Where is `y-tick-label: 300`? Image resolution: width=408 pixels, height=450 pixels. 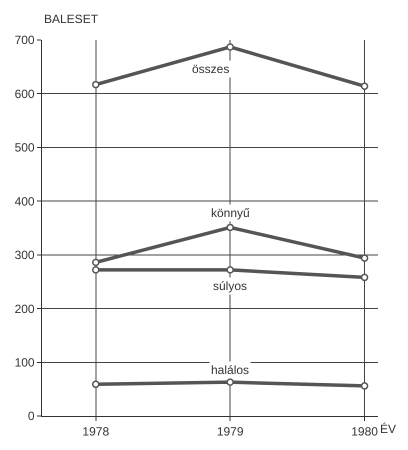
y-tick-label: 300 is located at coordinates (24, 255).